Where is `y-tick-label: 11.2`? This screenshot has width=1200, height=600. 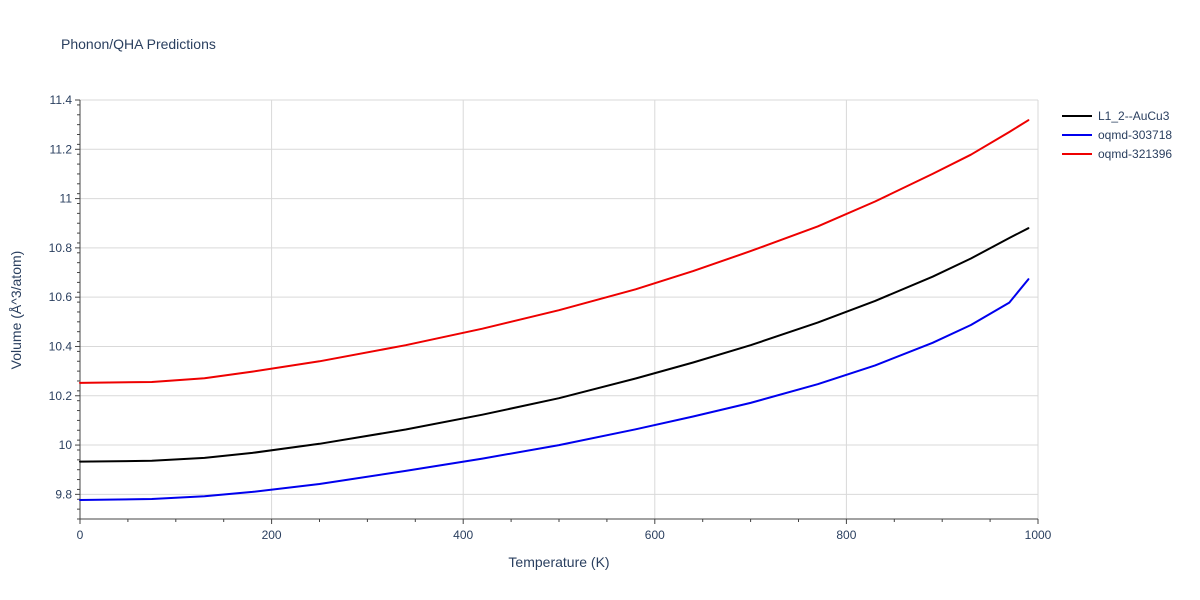 y-tick-label: 11.2 is located at coordinates (61, 149).